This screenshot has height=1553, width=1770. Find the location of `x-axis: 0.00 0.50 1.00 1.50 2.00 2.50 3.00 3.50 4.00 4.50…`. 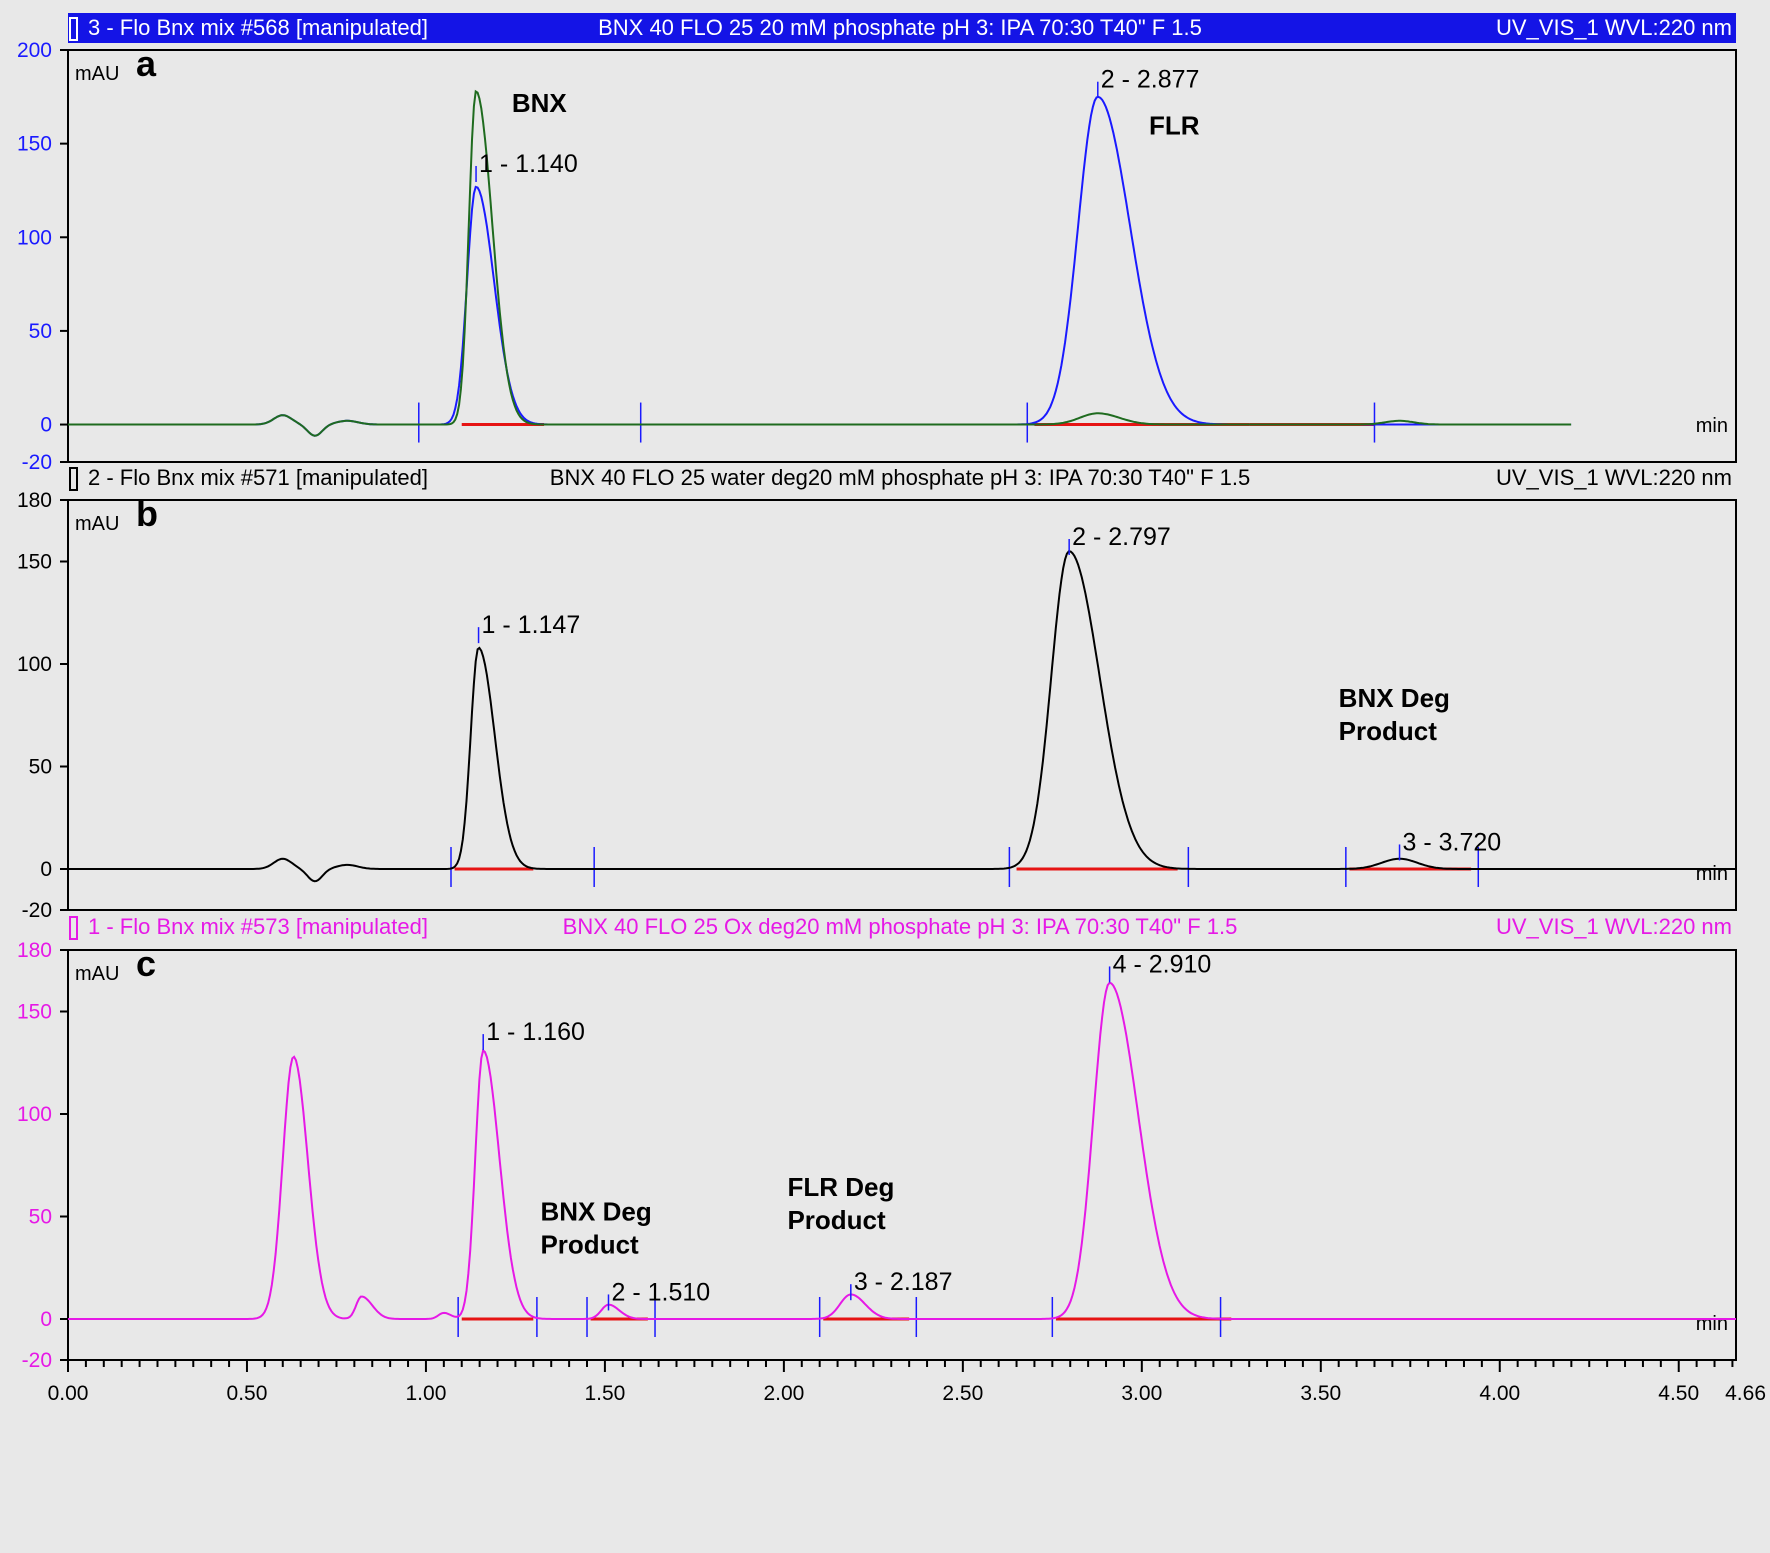

x-axis: 0.00 0.50 1.00 1.50 2.00 2.50 3.00 3.50 4.00 4.50… is located at coordinates (907, 1382).